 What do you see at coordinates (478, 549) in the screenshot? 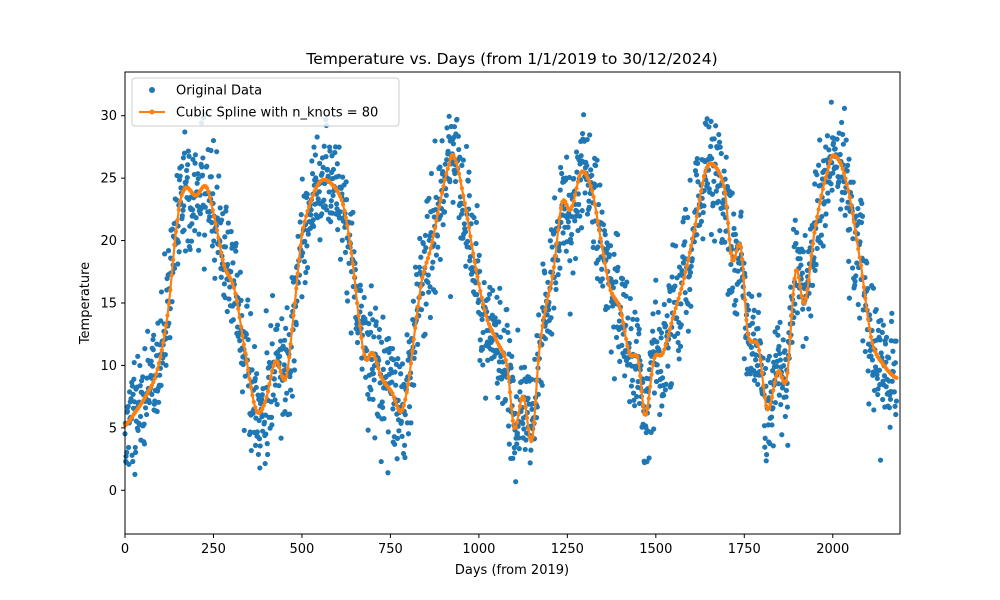
I see `x-tick-label: 1000` at bounding box center [478, 549].